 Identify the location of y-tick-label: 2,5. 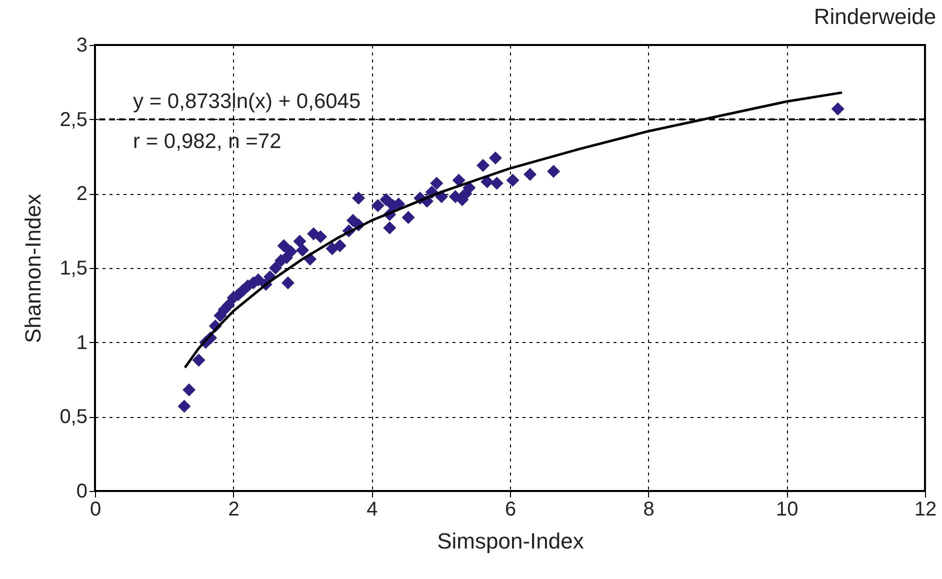
(74, 119).